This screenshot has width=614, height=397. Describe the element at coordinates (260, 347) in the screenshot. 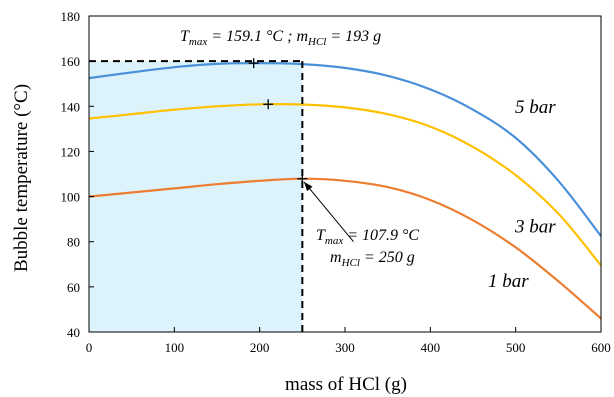

I see `x-tick-label-2: 200` at that location.